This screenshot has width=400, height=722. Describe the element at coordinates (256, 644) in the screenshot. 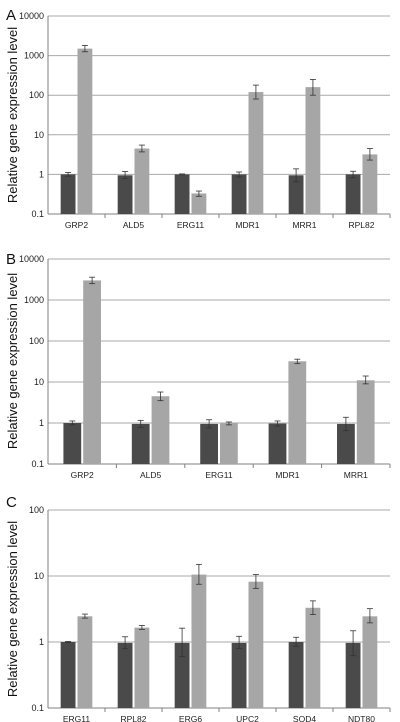

I see `bar-upc2-s2` at that location.